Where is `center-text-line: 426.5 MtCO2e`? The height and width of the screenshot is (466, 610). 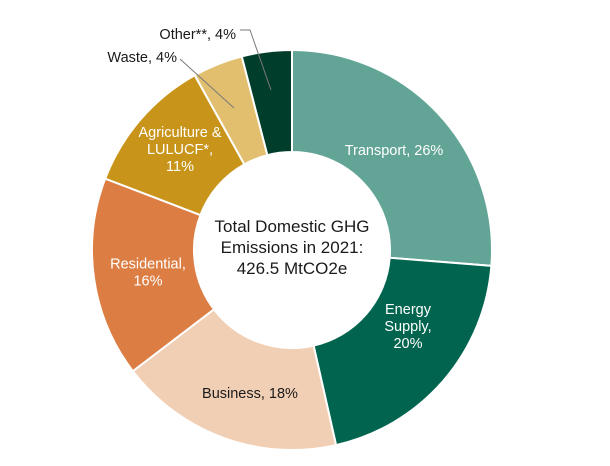 center-text-line: 426.5 MtCO2e is located at coordinates (292, 268).